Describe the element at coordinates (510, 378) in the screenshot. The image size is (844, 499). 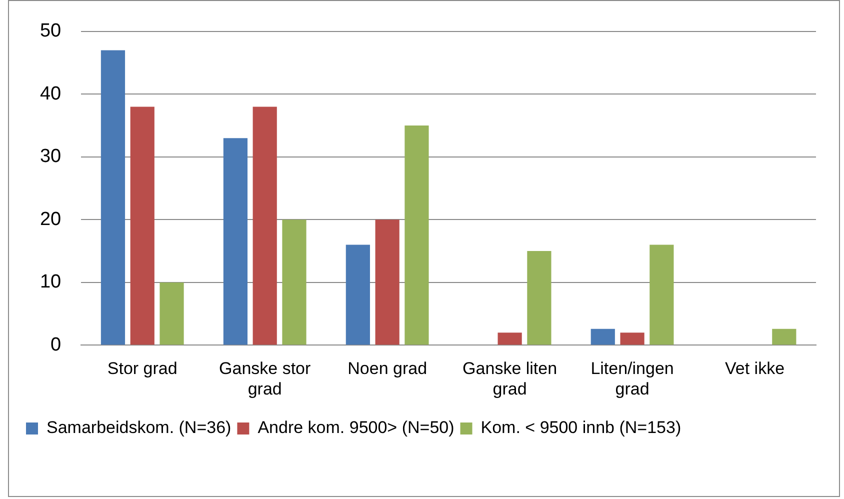
I see `x-tick-label: Ganske liten grad` at that location.